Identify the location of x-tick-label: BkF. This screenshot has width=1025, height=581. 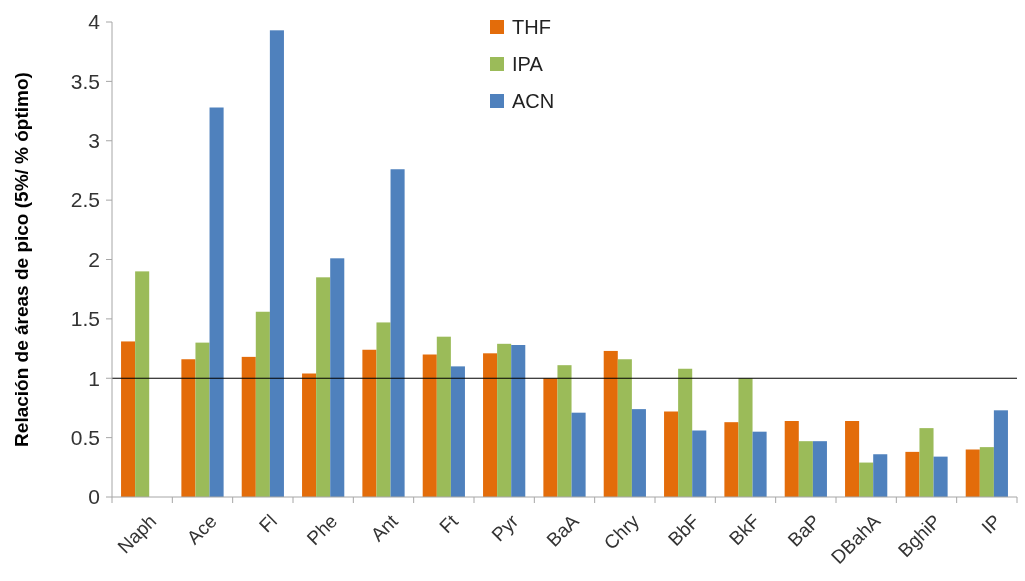
(744, 530).